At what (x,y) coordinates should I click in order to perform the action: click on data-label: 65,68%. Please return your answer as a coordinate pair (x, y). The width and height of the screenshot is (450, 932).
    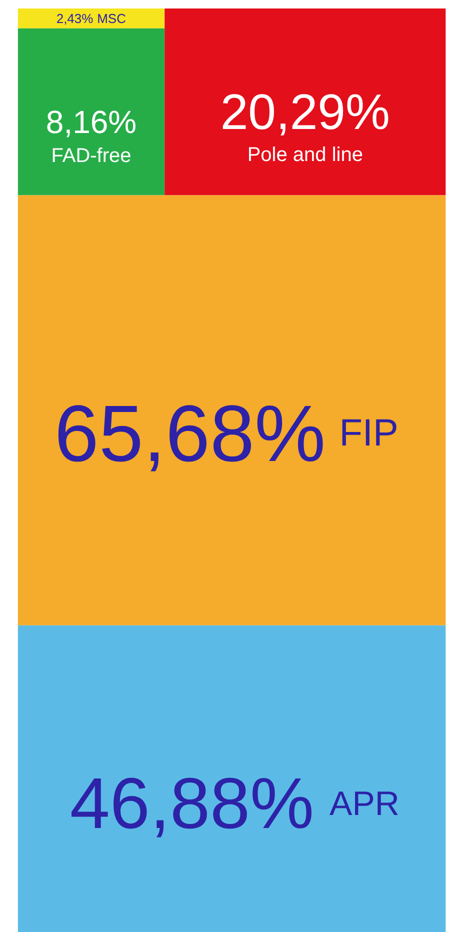
    Looking at the image, I should click on (190, 433).